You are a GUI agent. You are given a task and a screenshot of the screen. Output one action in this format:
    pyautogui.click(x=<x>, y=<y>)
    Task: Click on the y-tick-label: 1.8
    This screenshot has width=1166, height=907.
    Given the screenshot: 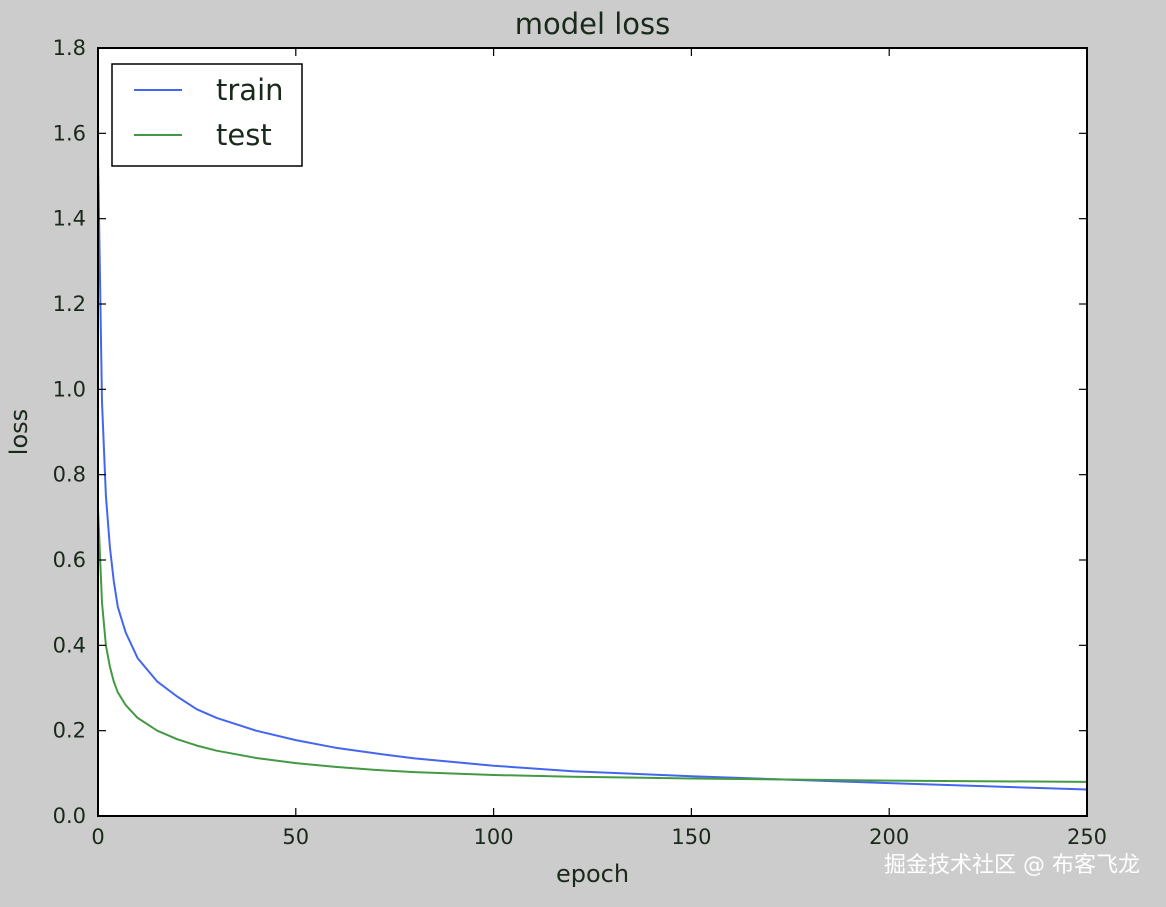 What is the action you would take?
    pyautogui.click(x=69, y=48)
    